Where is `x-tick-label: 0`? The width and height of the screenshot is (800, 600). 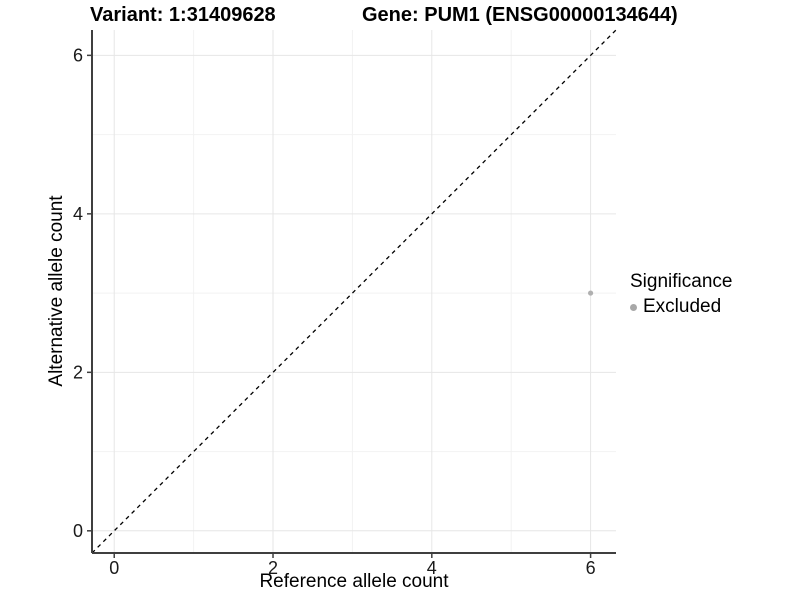
x-tick-label: 0 is located at coordinates (114, 568).